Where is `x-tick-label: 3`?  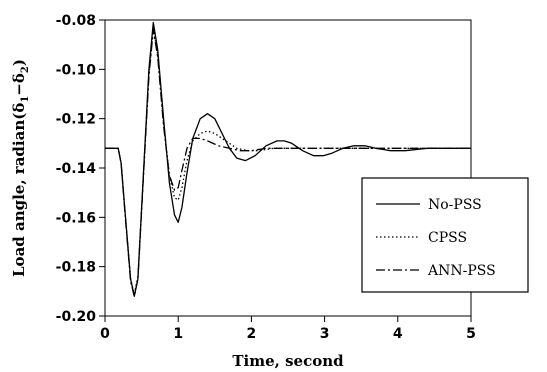 x-tick-label: 3 is located at coordinates (325, 334).